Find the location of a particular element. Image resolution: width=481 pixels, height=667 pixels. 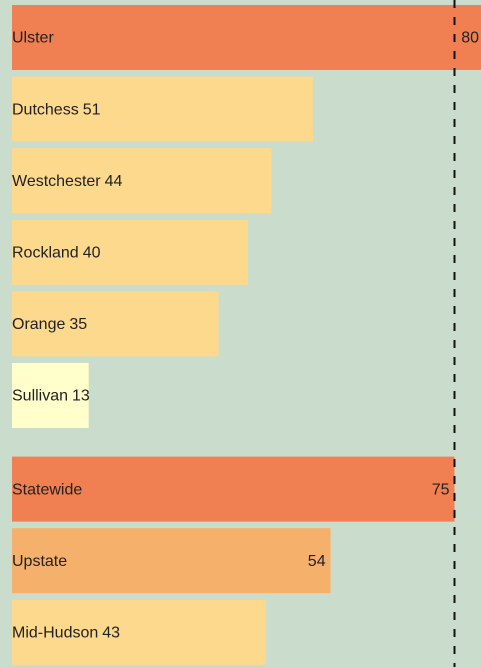

value-label: 51 is located at coordinates (92, 109).